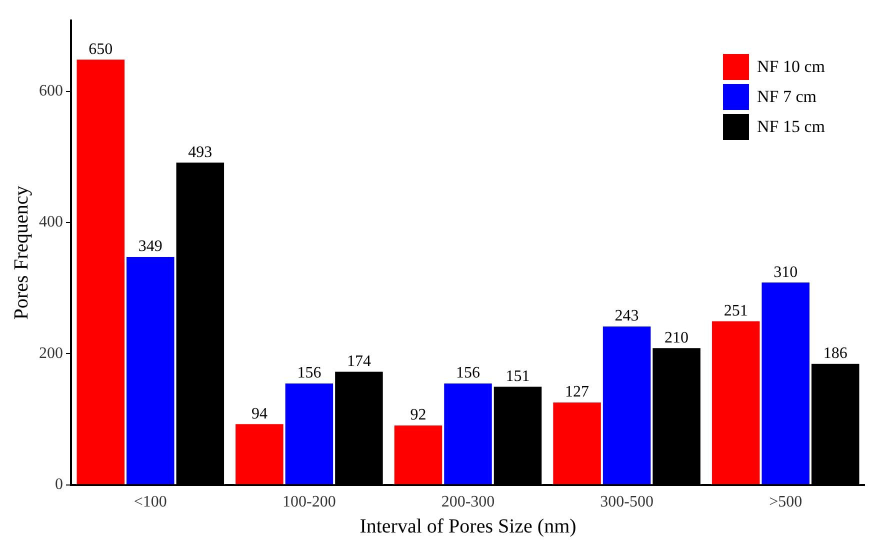 The image size is (873, 547). I want to click on x-tick-label: 100-200, so click(309, 502).